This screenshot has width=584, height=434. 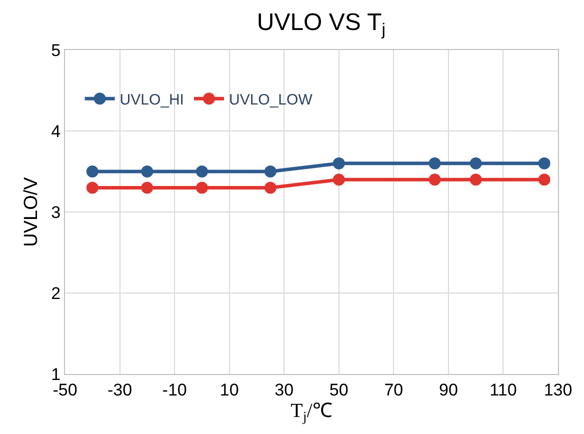 I want to click on x-axis-title: T$_{j}$/℃, so click(x=311, y=413).